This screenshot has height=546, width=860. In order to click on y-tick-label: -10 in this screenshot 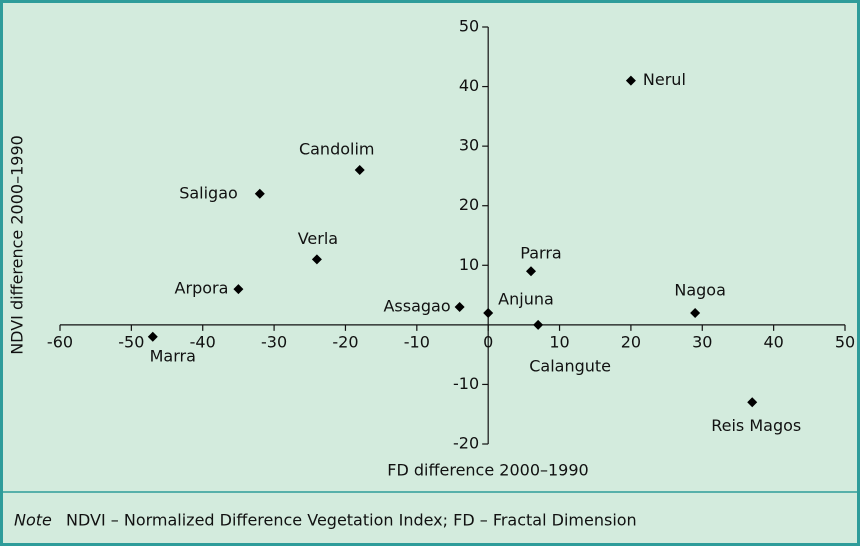, I will do `click(466, 383)`.